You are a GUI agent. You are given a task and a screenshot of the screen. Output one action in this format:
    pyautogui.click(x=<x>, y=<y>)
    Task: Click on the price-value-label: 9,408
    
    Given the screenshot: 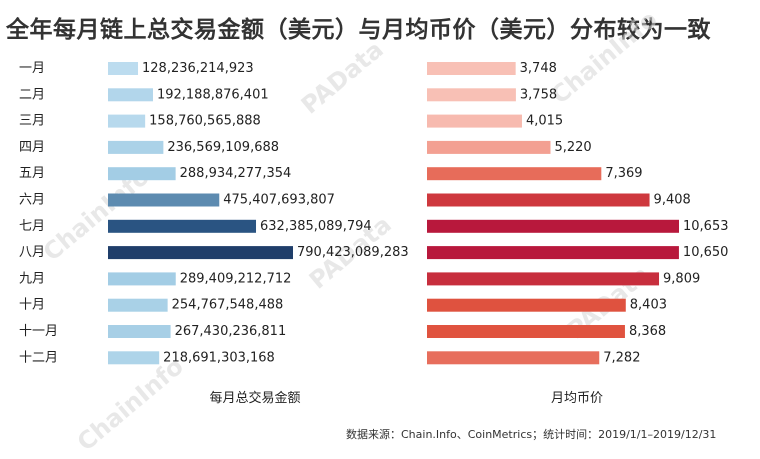 What is the action you would take?
    pyautogui.click(x=672, y=200)
    